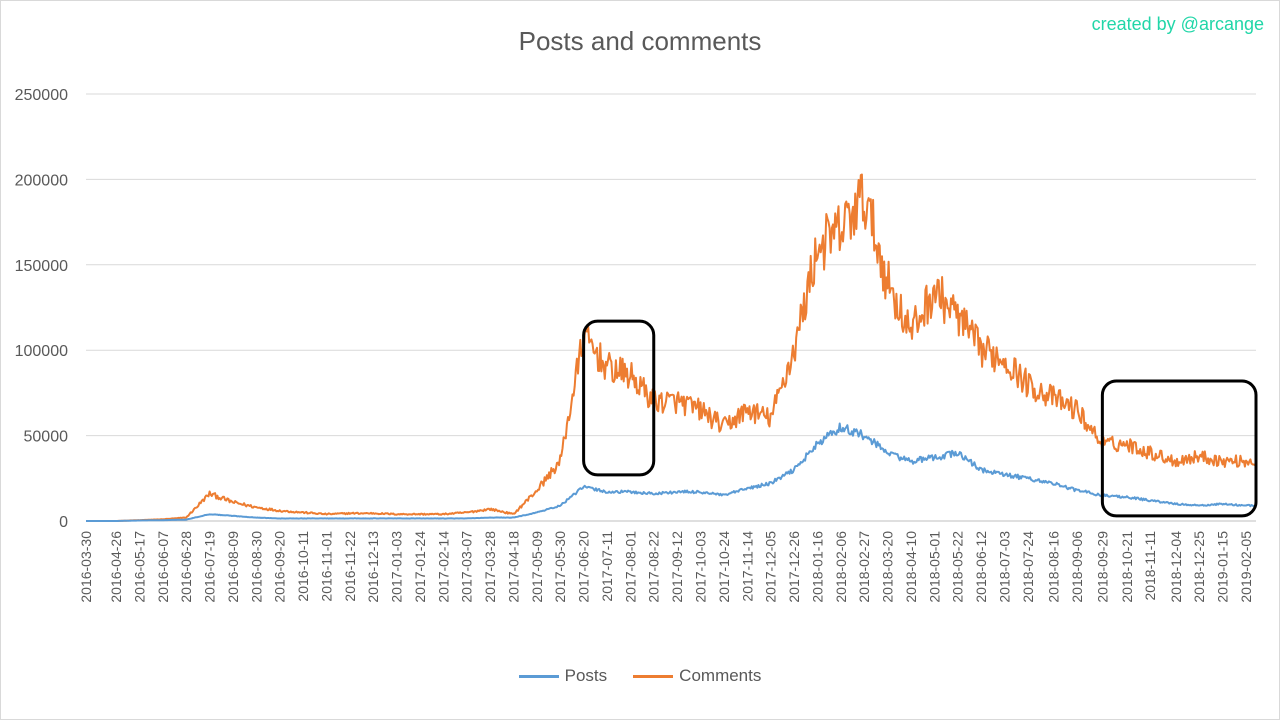 This screenshot has height=720, width=1280. What do you see at coordinates (817, 567) in the screenshot?
I see `x-tick-label: 2018-01-16` at bounding box center [817, 567].